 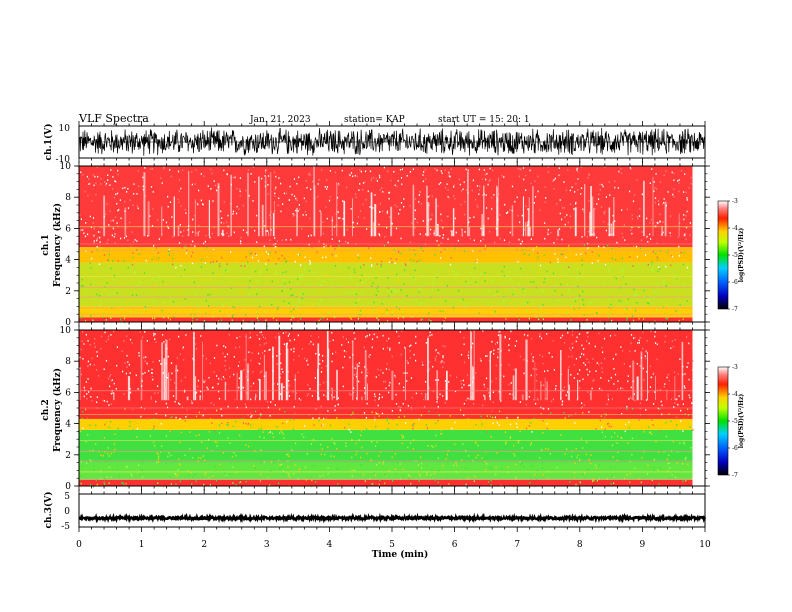 I want to click on figure-title: VLF Spectra, so click(x=113, y=118).